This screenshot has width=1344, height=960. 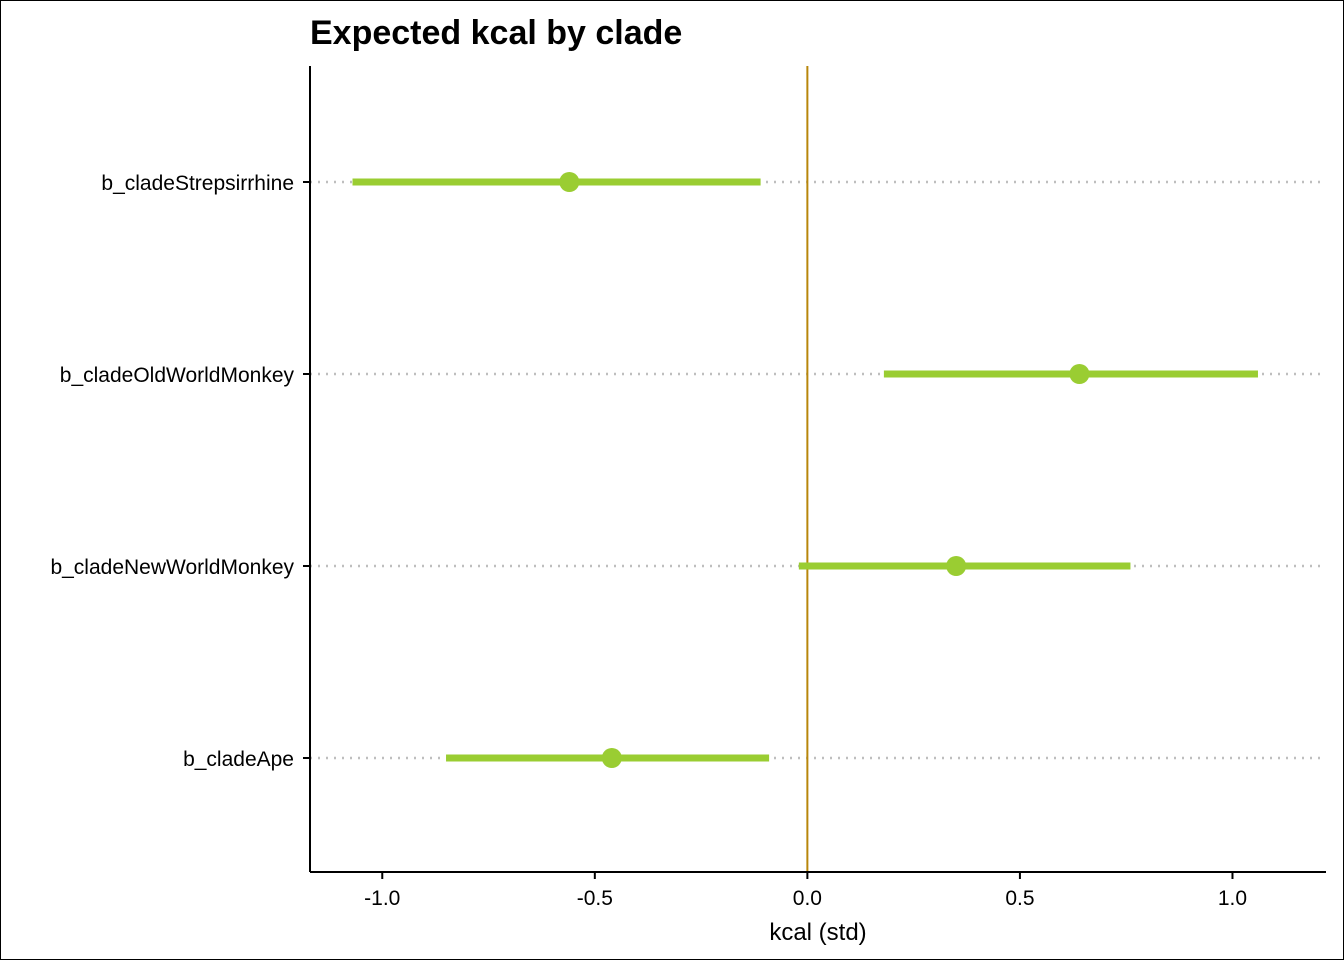 What do you see at coordinates (817, 932) in the screenshot?
I see `x-axis-title: kcal (std)` at bounding box center [817, 932].